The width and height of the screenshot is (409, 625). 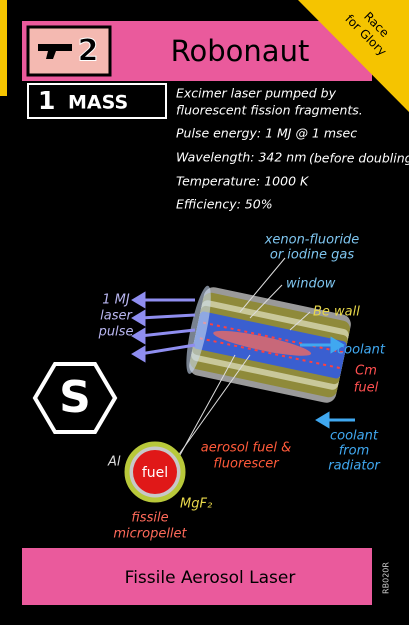 What do you see at coordinates (55, 51) in the screenshot?
I see `gun-icon` at bounding box center [55, 51].